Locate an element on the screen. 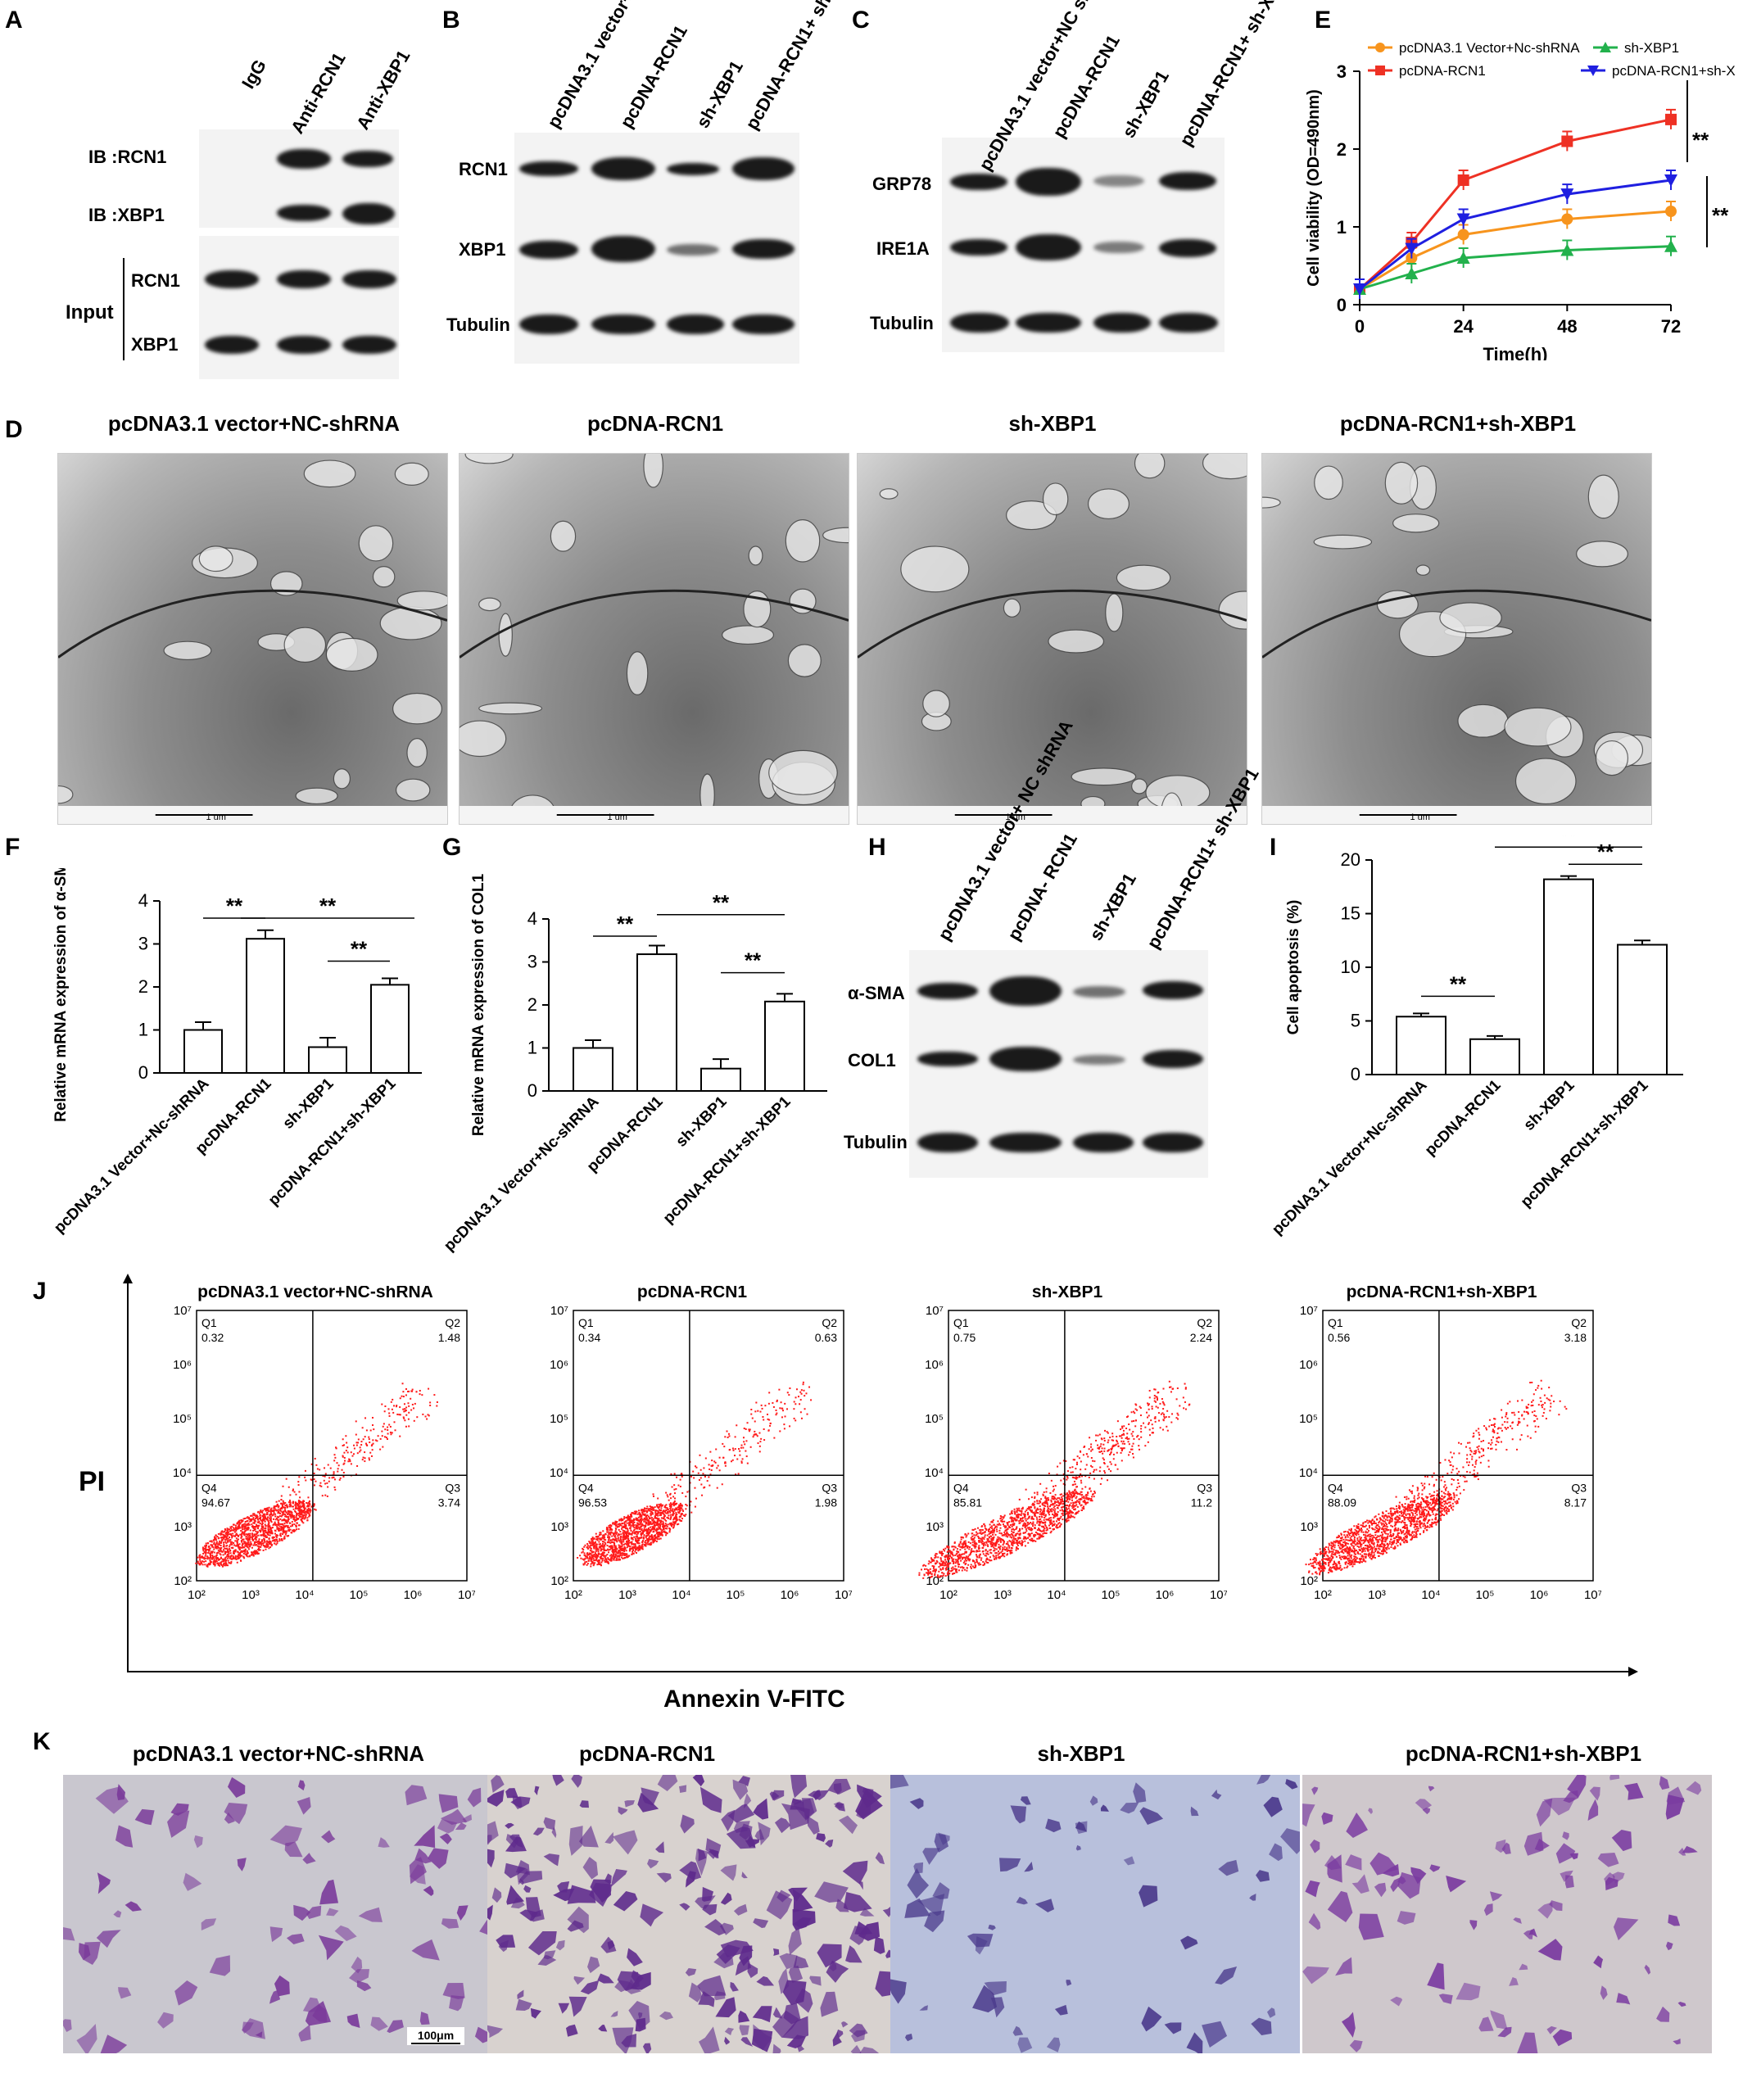 The width and height of the screenshot is (1743, 2100). panel-label-f: F is located at coordinates (12, 848).